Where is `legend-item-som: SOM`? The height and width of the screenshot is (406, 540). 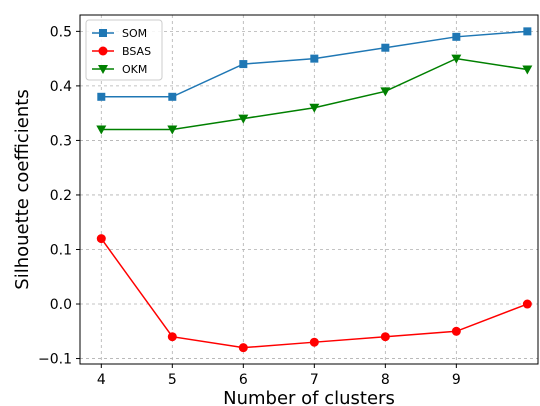
legend-item-som: SOM is located at coordinates (119, 33).